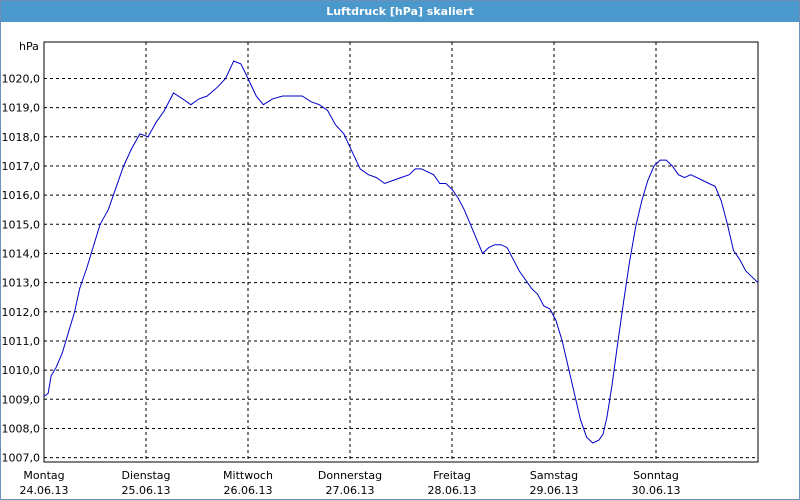 This screenshot has width=800, height=500. What do you see at coordinates (21, 283) in the screenshot?
I see `y-tick-label: 1013,0` at bounding box center [21, 283].